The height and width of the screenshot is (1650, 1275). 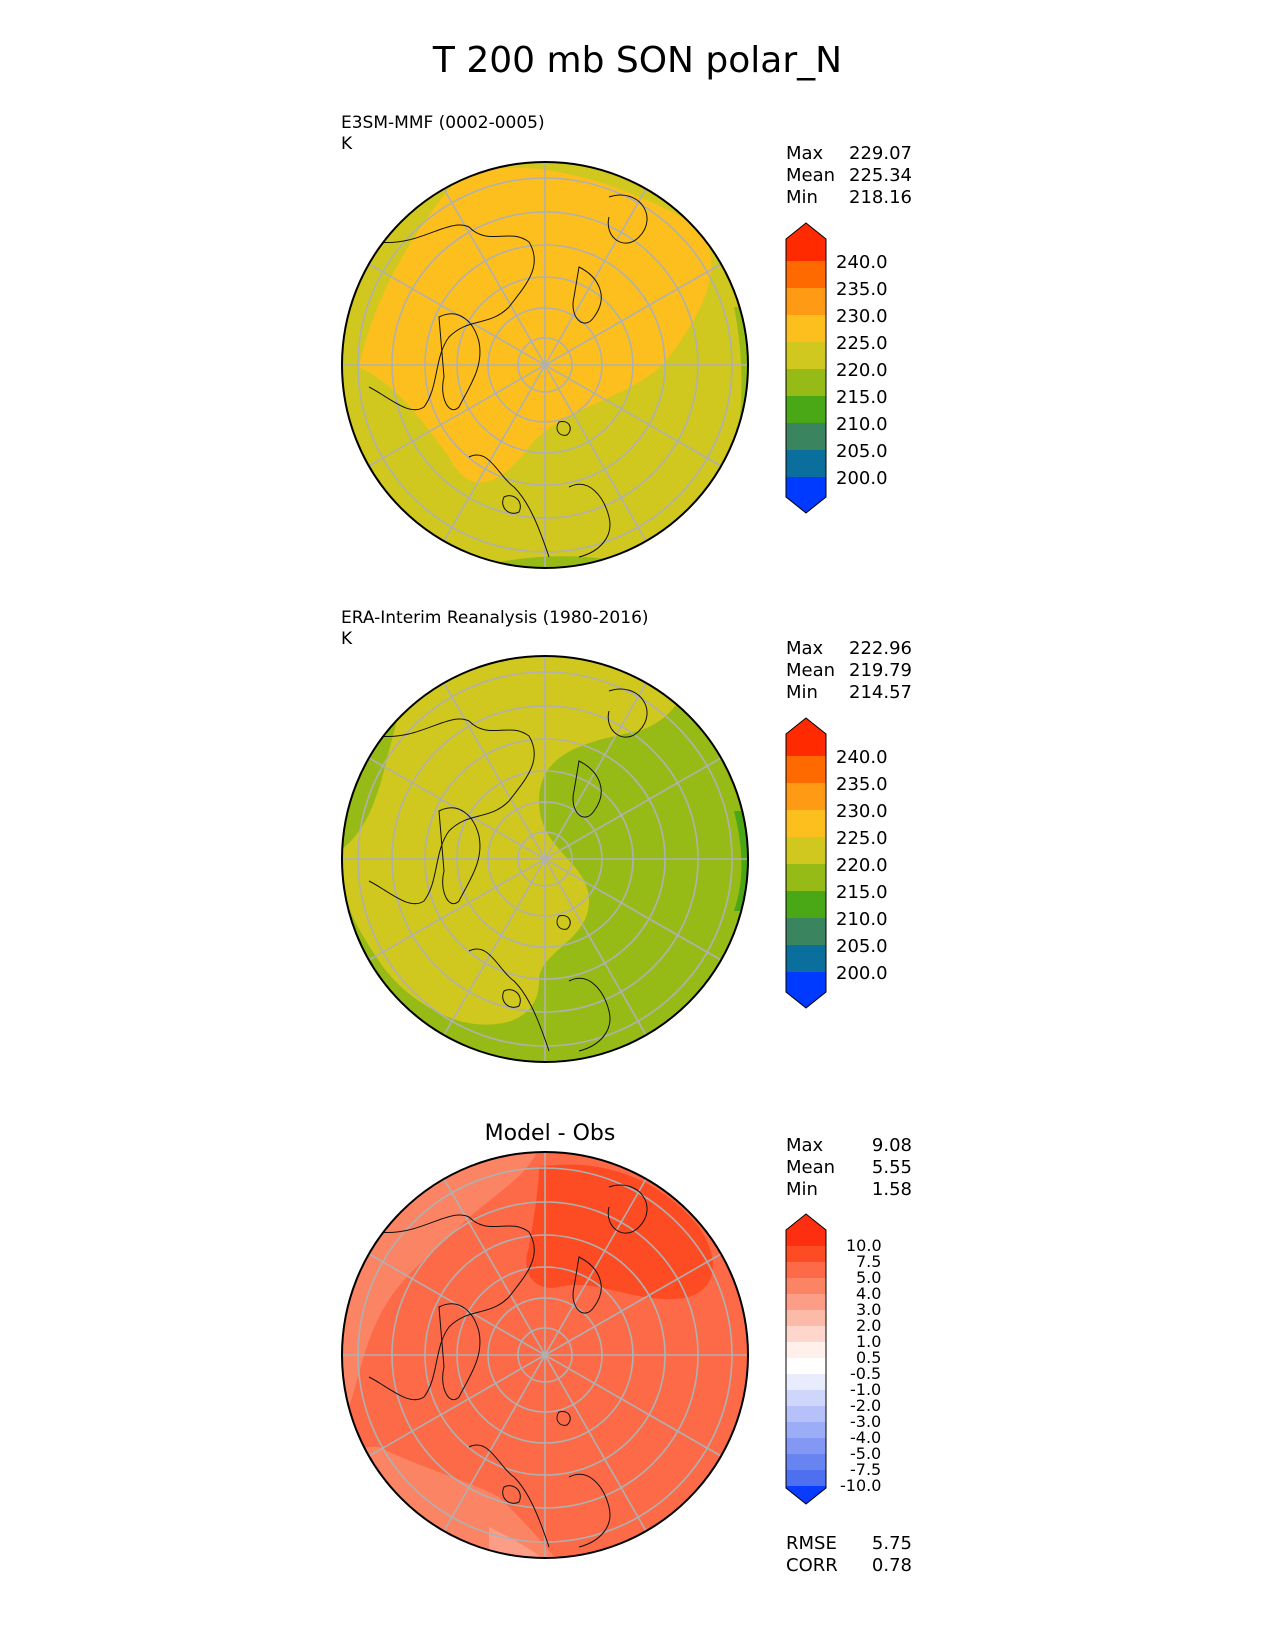 What do you see at coordinates (891, 1565) in the screenshot?
I see `metric-value: 0.78` at bounding box center [891, 1565].